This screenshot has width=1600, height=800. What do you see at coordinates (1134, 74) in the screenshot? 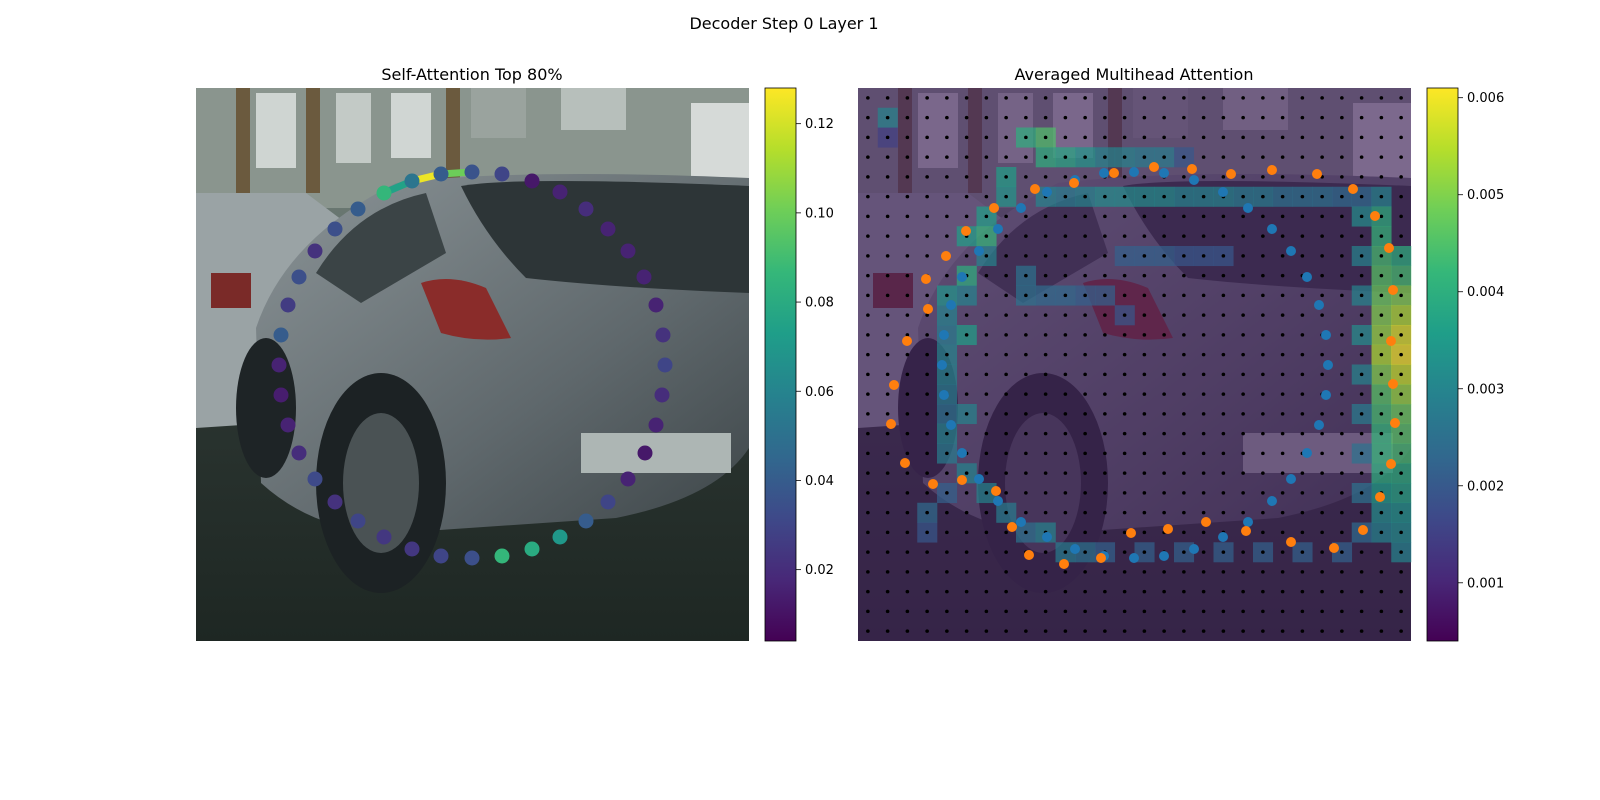
I see `multihead-attention-title: Averaged Multihead Attention` at bounding box center [1134, 74].